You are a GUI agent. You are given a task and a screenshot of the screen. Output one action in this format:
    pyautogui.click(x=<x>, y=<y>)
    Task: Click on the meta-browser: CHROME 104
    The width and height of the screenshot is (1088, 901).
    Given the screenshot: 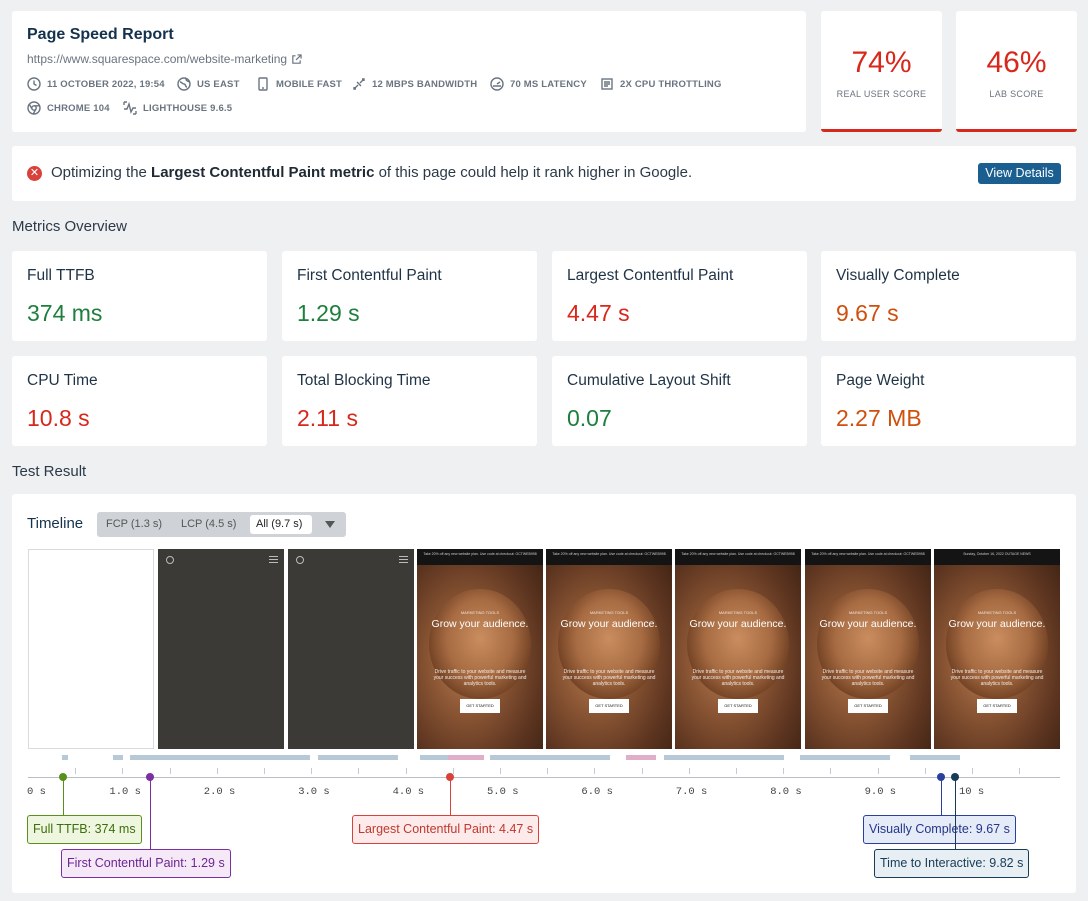 What is the action you would take?
    pyautogui.click(x=68, y=108)
    